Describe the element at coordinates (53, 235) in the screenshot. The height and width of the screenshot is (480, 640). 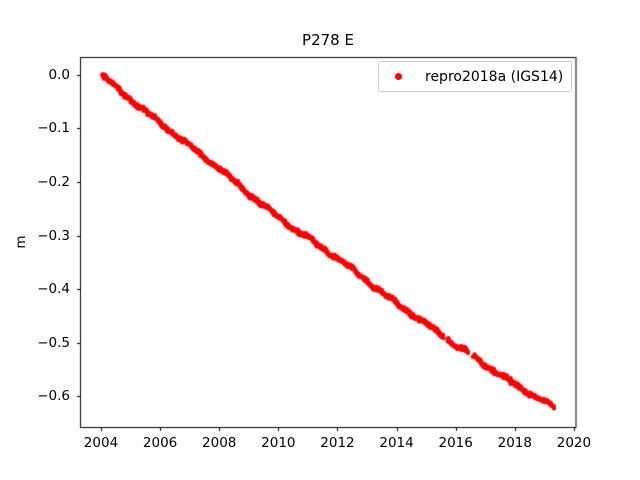
I see `y-tick-label: −0.3` at that location.